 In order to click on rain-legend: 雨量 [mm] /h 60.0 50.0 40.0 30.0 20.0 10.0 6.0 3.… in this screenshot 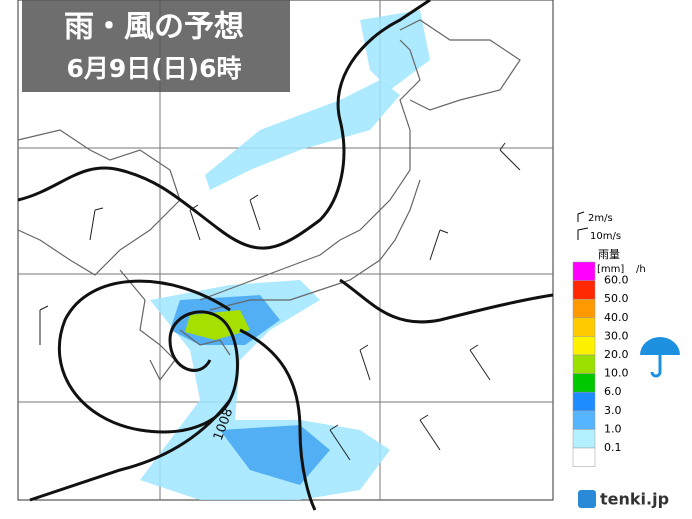, I will do `click(609, 357)`.